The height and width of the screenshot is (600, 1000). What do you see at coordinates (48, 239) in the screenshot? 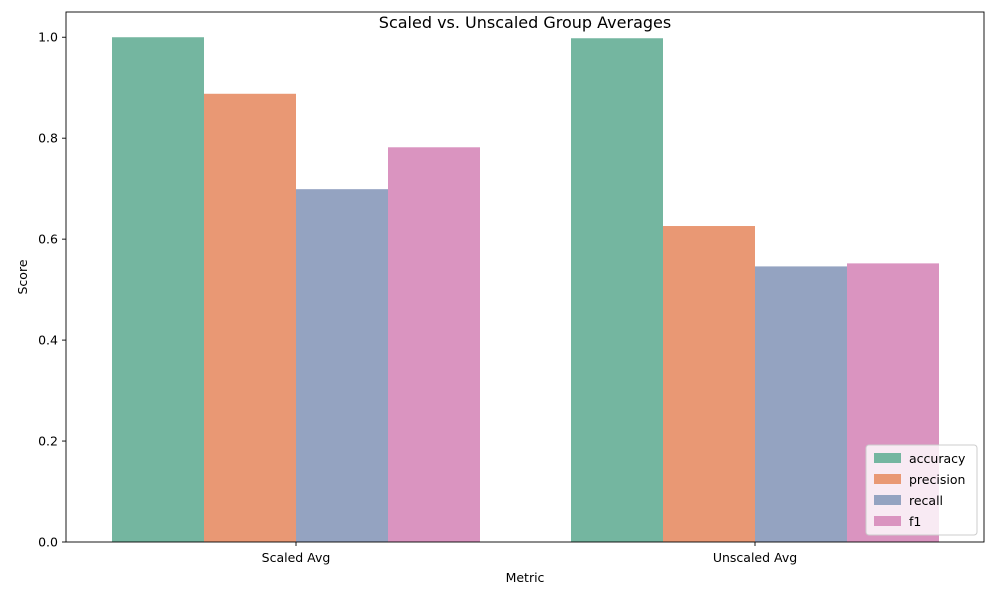
I see `y-tick-label: 0.6` at bounding box center [48, 239].